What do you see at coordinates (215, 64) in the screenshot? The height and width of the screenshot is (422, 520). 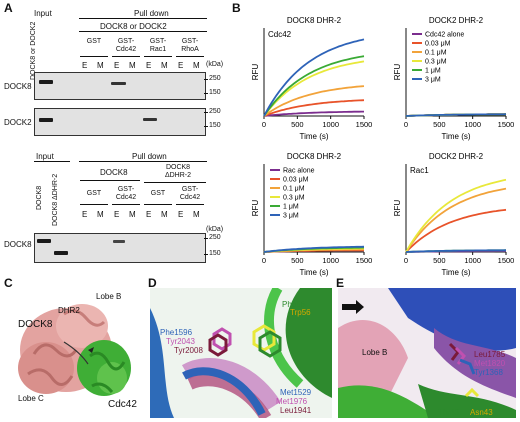 I see `kda-label: (kDa)` at bounding box center [215, 64].